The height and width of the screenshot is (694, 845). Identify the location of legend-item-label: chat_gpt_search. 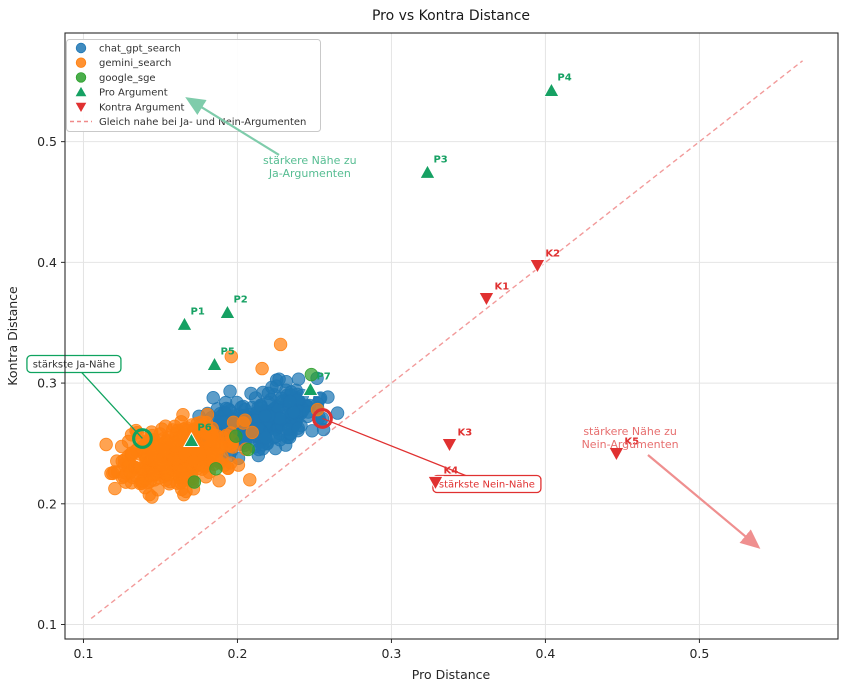
(140, 49).